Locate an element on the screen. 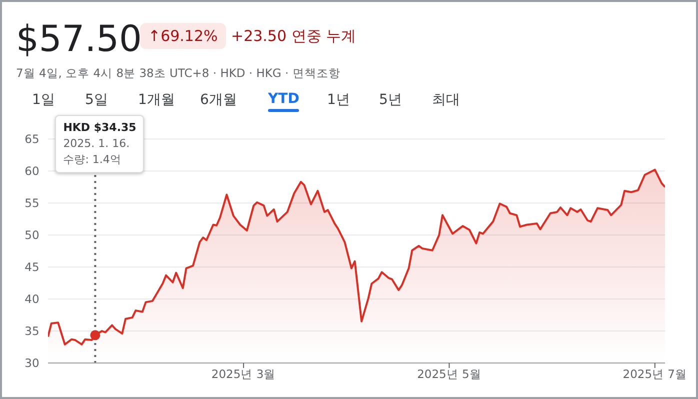  text: YTD is located at coordinates (284, 100).